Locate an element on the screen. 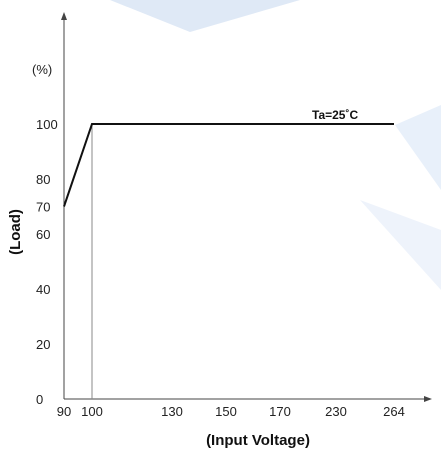 Image resolution: width=441 pixels, height=457 pixels. y-axis-title: (Load) is located at coordinates (15, 232).